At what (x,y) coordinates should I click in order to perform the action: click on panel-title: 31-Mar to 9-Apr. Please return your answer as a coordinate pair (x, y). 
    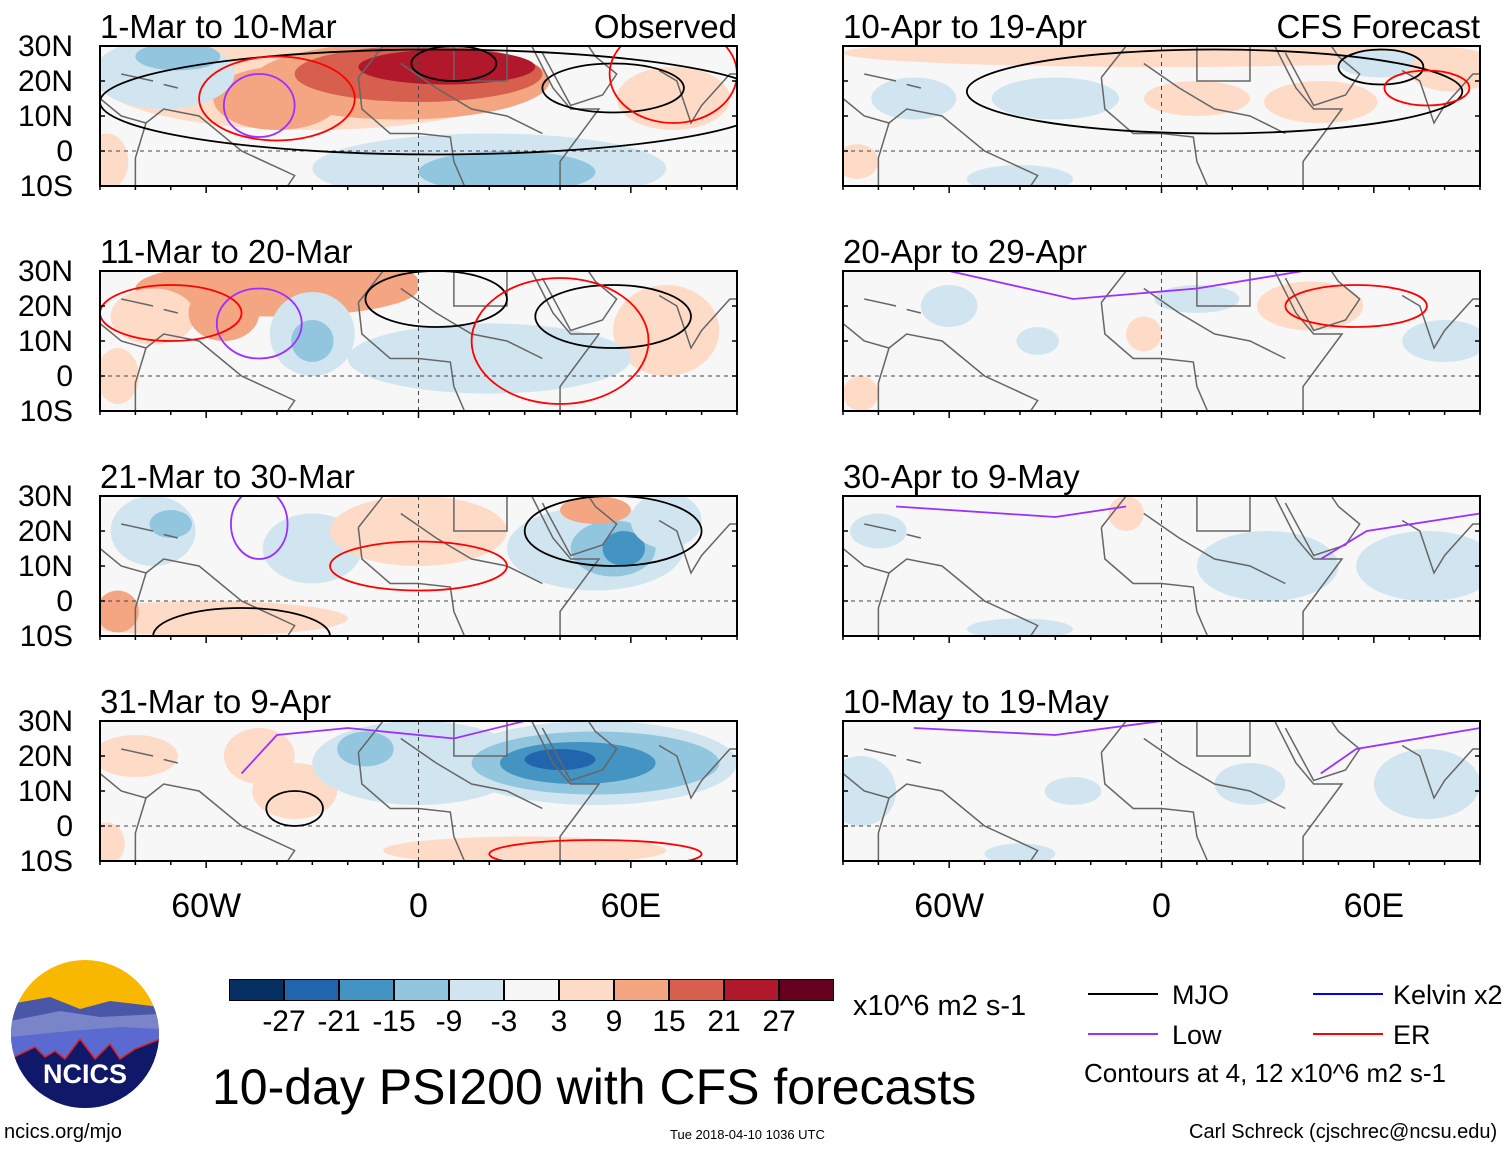
    Looking at the image, I should click on (216, 701).